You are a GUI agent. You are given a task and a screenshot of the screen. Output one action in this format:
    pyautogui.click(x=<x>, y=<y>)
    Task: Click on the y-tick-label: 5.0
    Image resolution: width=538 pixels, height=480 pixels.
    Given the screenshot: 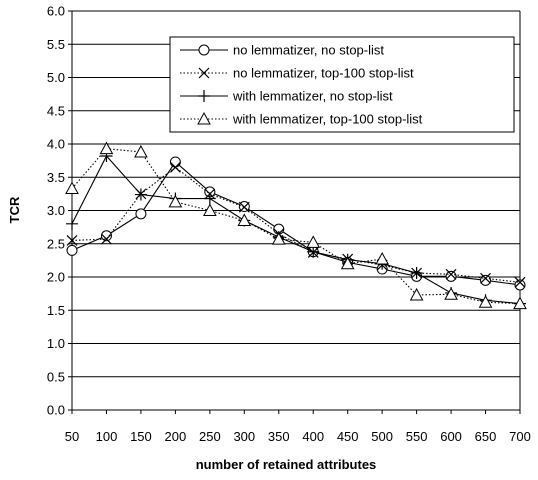 What is the action you would take?
    pyautogui.click(x=56, y=77)
    